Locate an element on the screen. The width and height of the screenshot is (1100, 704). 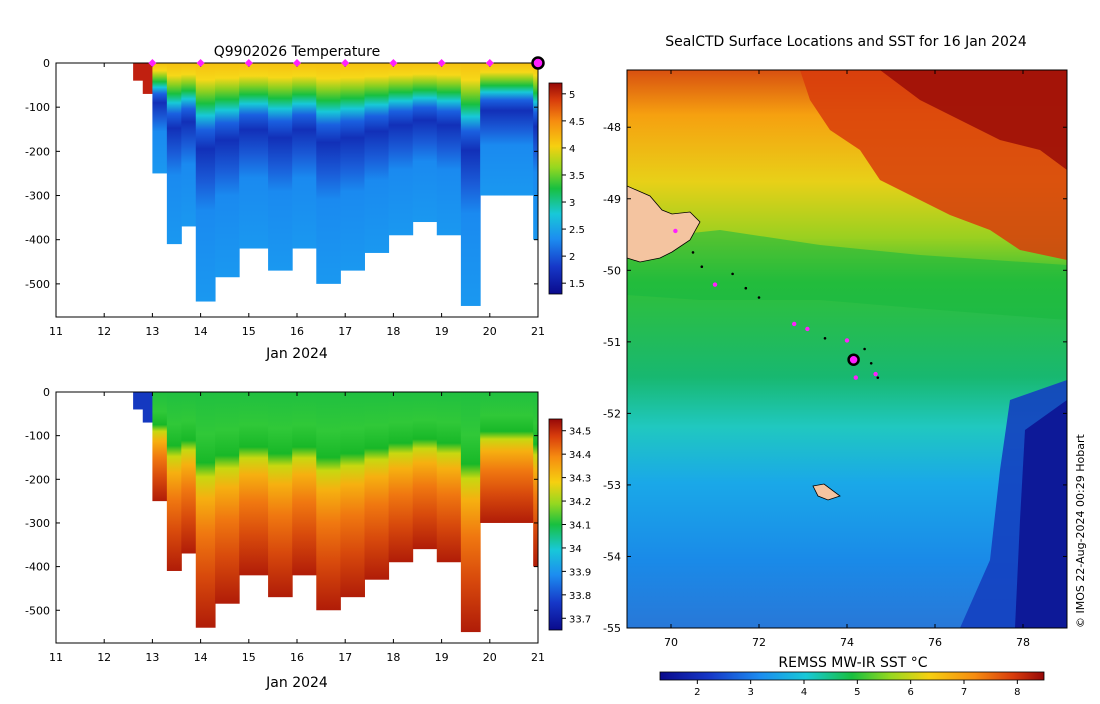
colorbar-tick-label: 34.5 is located at coordinates (580, 432).